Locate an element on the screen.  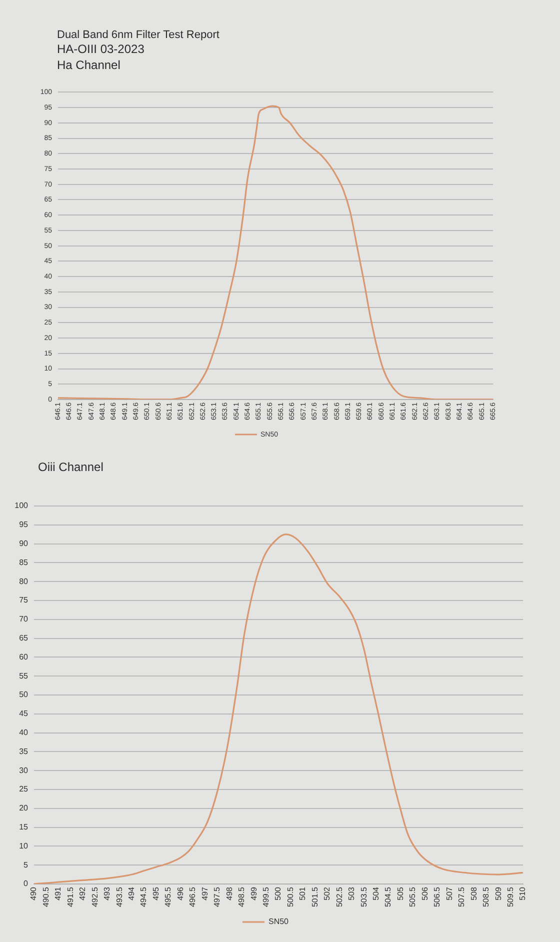
x-tick-label: 497.5 is located at coordinates (217, 897).